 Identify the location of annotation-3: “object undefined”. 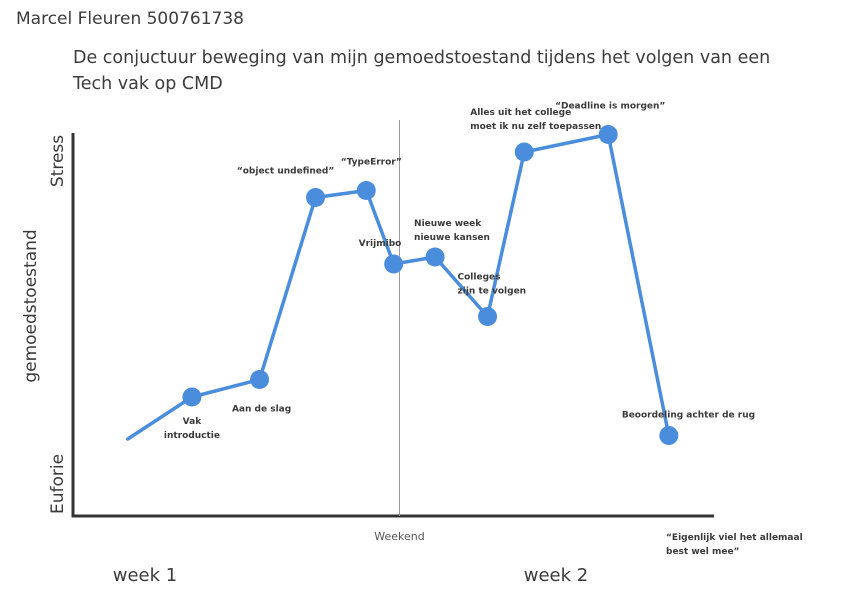
(285, 172).